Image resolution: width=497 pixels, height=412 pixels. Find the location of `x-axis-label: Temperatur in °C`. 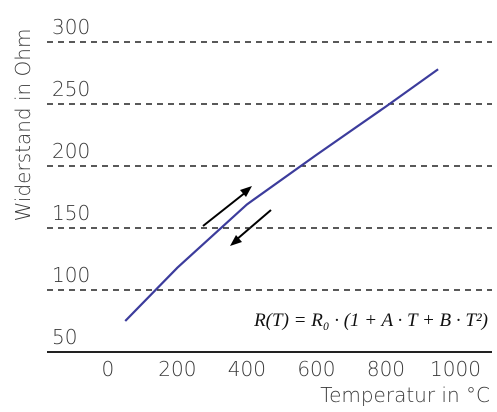

x-axis-label: Temperatur in °C is located at coordinates (405, 395).